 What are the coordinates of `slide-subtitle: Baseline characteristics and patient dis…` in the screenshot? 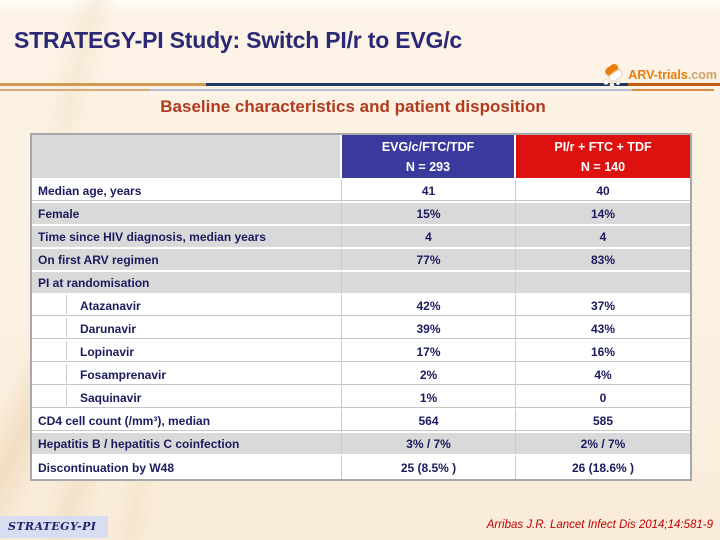 It's located at (353, 106).